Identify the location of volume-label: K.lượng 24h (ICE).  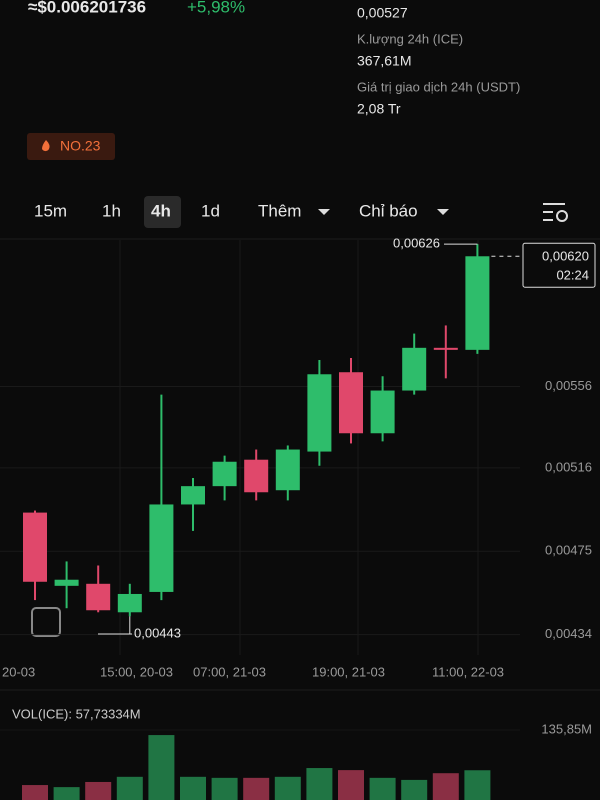
(410, 38).